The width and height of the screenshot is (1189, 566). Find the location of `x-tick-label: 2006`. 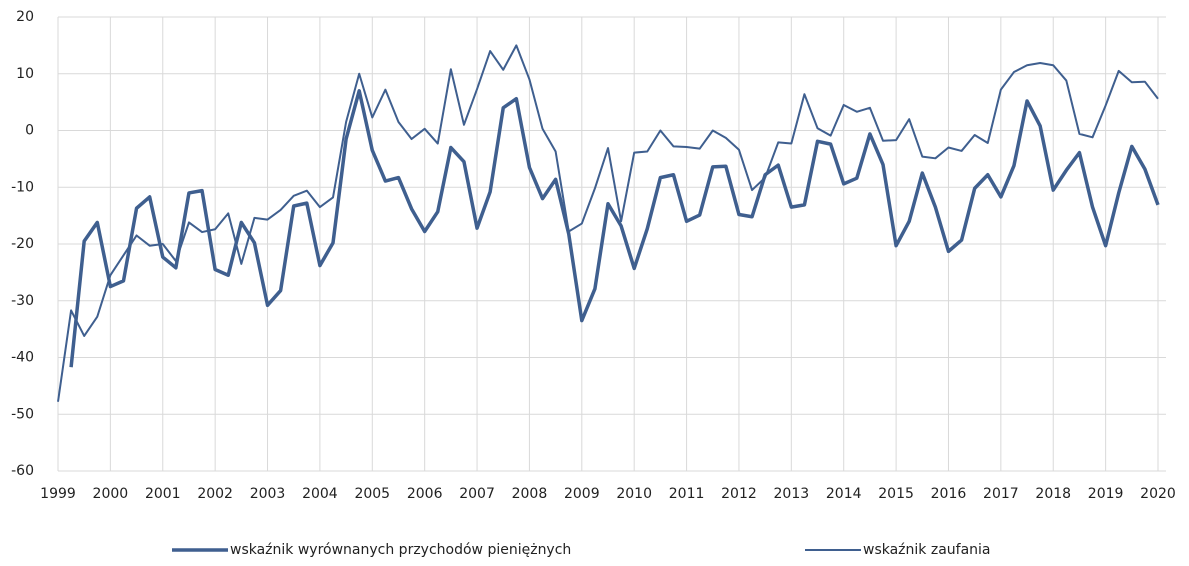

x-tick-label: 2006 is located at coordinates (425, 494).